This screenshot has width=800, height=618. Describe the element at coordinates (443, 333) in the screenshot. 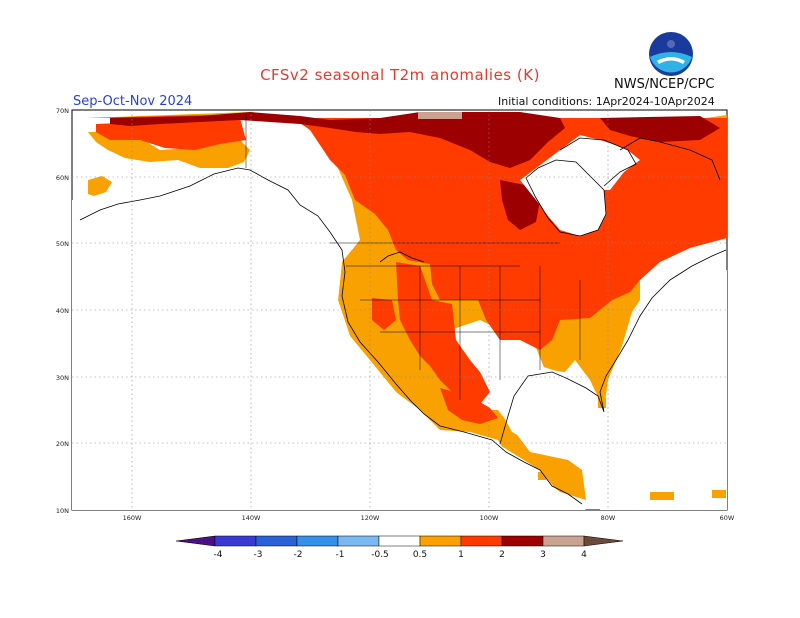

I see `southwest-1-2-region` at that location.